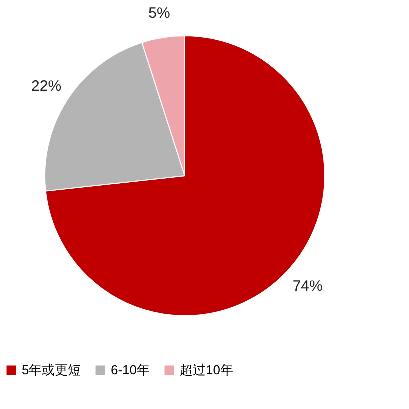  What do you see at coordinates (130, 370) in the screenshot?
I see `legend-label: 6-10年` at bounding box center [130, 370].